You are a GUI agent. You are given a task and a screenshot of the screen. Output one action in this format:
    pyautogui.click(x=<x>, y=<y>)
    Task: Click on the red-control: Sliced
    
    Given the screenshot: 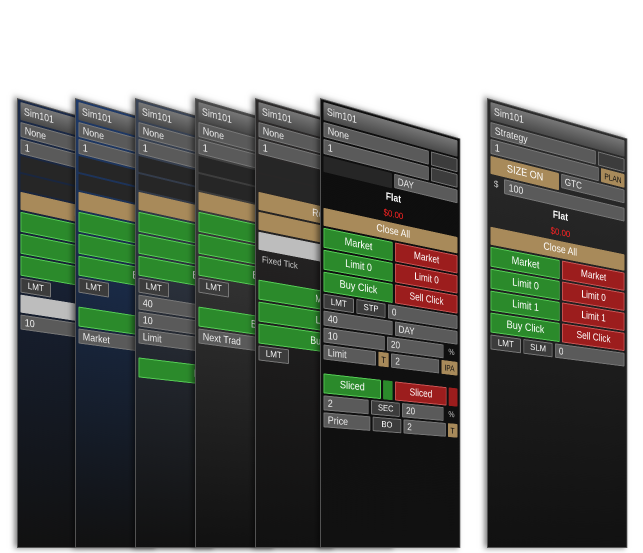 What is the action you would take?
    pyautogui.click(x=420, y=393)
    